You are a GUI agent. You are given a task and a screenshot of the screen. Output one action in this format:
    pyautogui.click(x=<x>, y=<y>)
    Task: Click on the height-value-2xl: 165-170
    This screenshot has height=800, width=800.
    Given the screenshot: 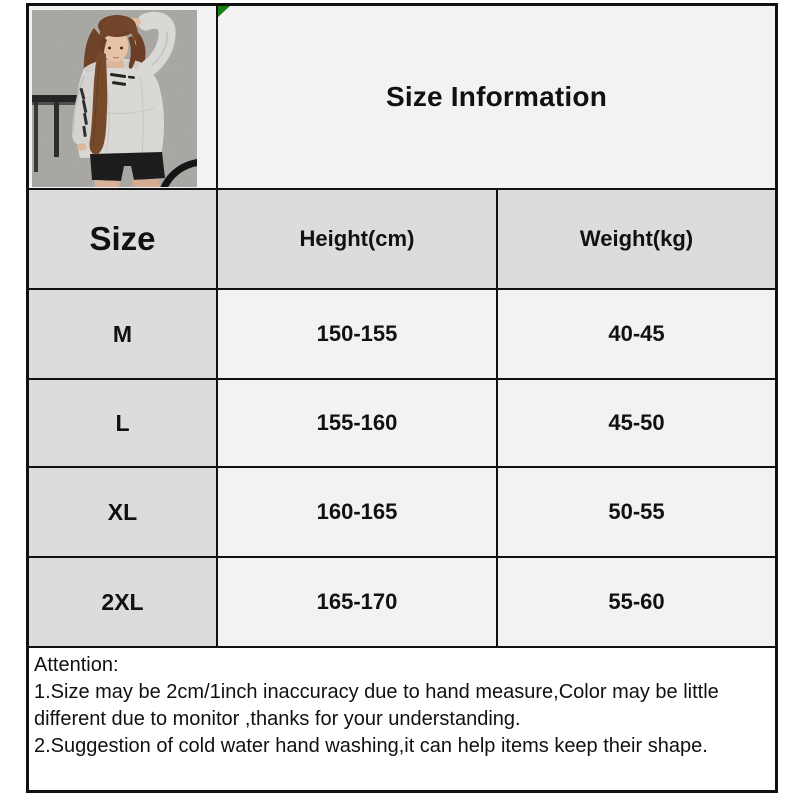 What is the action you would take?
    pyautogui.click(x=358, y=603)
    